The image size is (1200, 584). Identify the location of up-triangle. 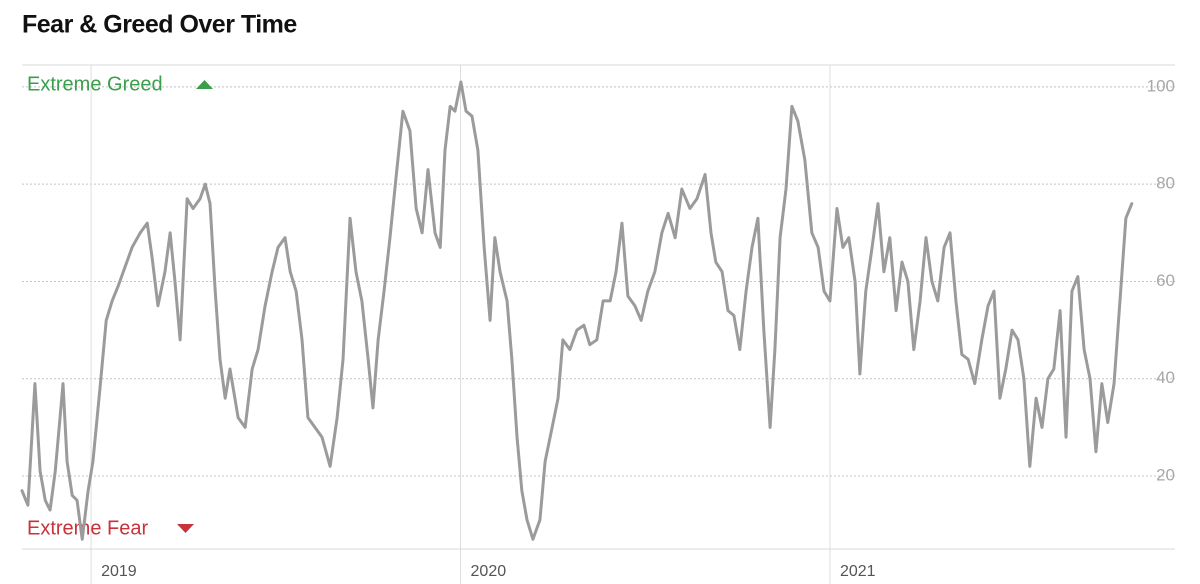
(204, 84).